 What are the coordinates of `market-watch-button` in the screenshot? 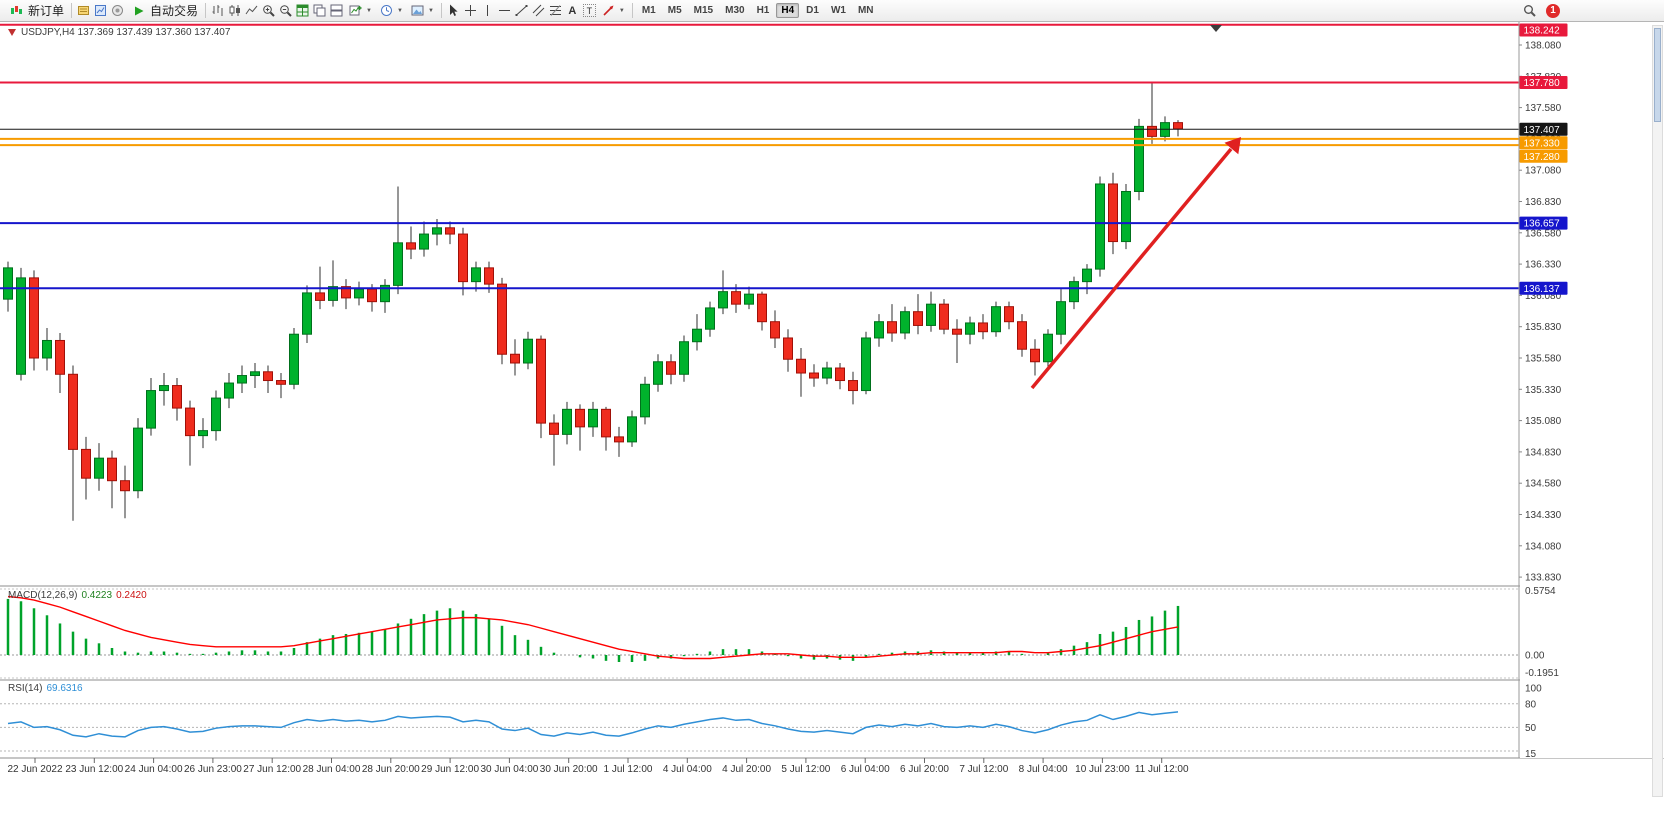 It's located at (83, 11).